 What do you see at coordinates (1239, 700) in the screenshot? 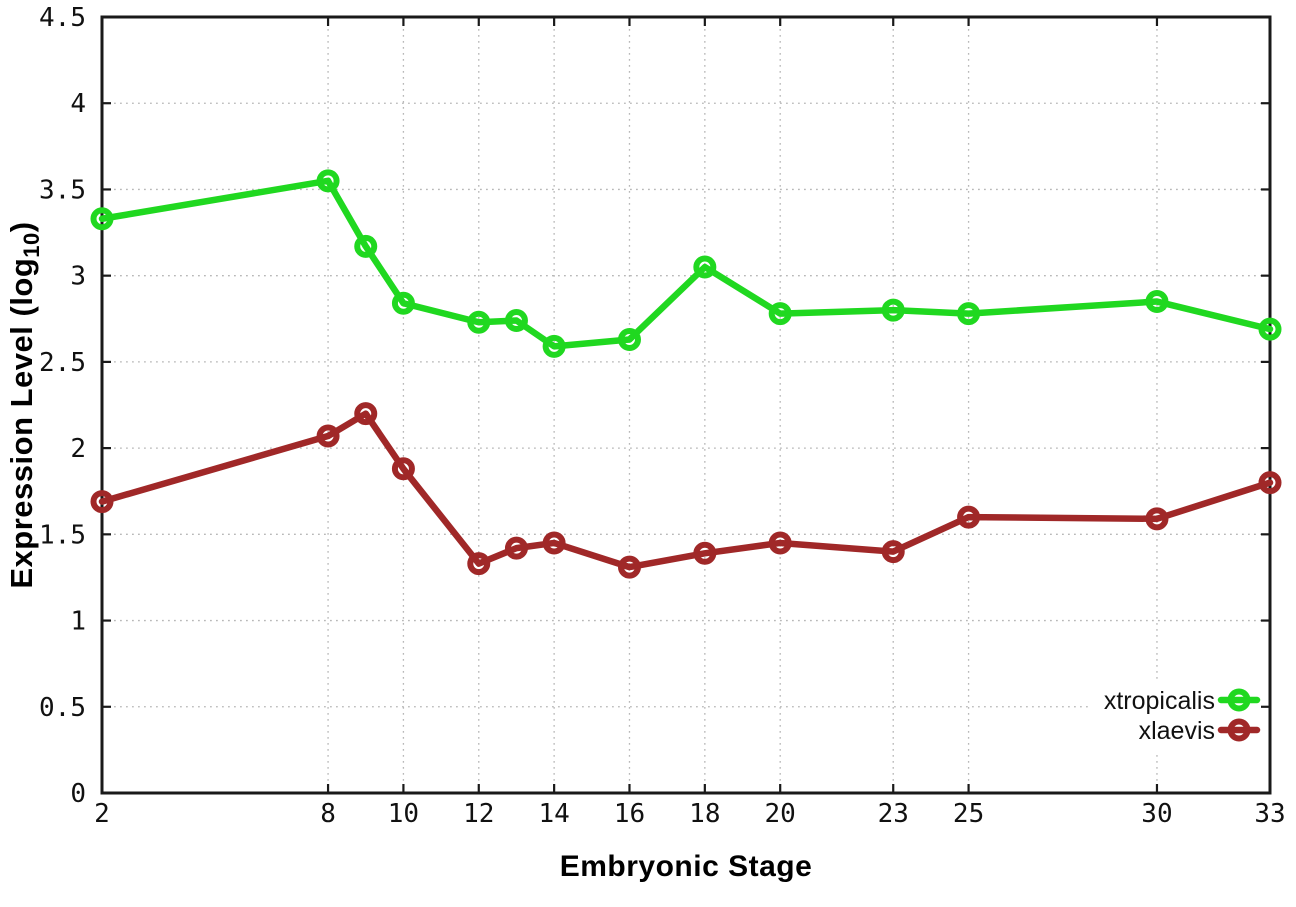
I see `legend-marker-xtropicalis` at bounding box center [1239, 700].